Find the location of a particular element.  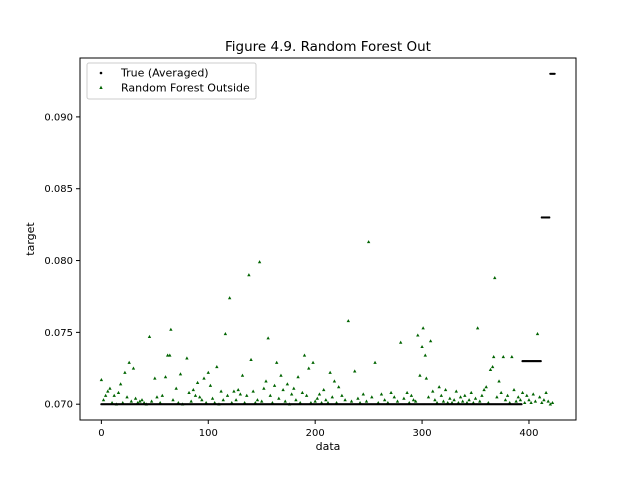

y-tick-label: 0.070 is located at coordinates (58, 405).